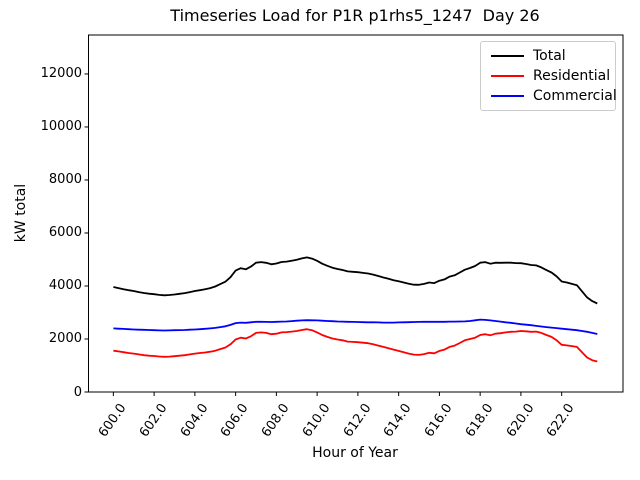  What do you see at coordinates (65, 233) in the screenshot?
I see `y-tick-label: 6000` at bounding box center [65, 233].